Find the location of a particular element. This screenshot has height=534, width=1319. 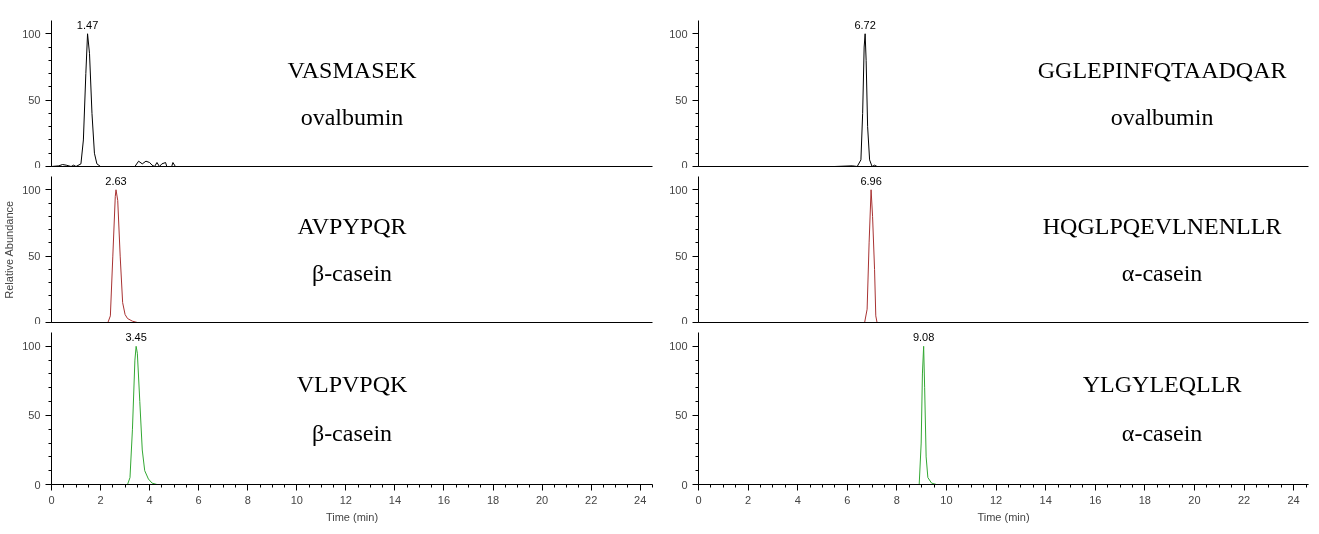

annotation: 6.96 is located at coordinates (871, 180).